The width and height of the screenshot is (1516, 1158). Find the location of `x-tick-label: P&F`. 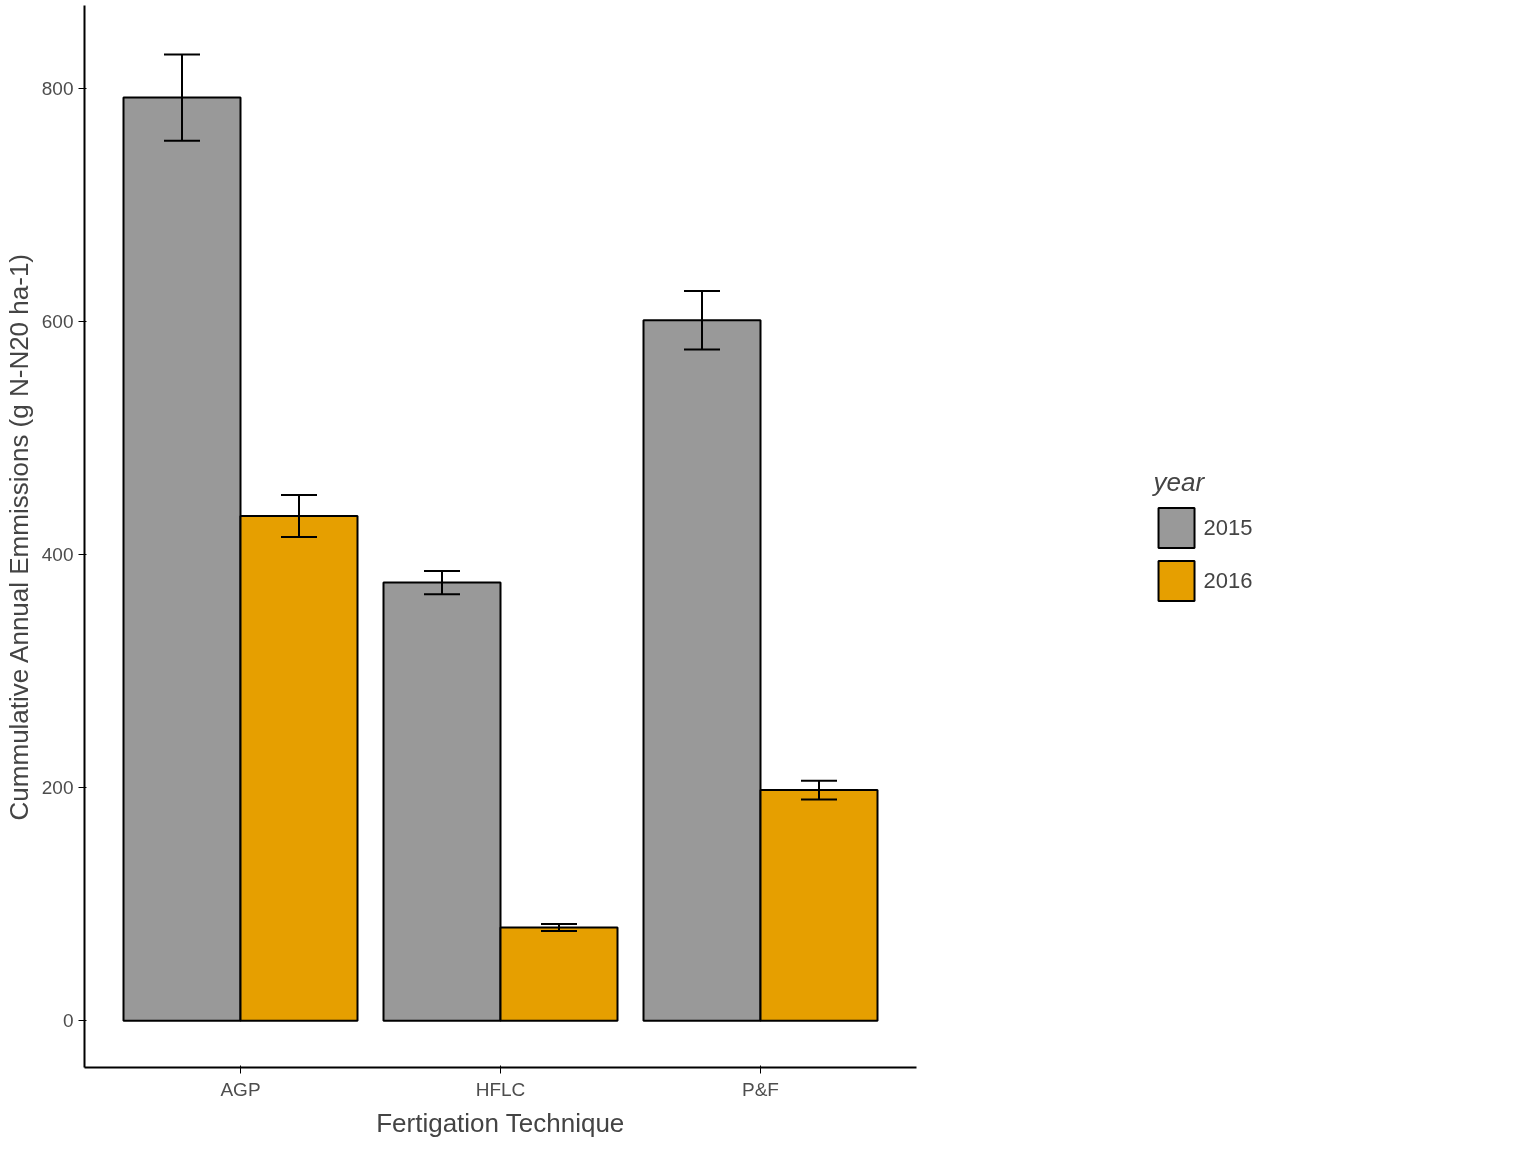

x-tick-label: P&F is located at coordinates (760, 1089).